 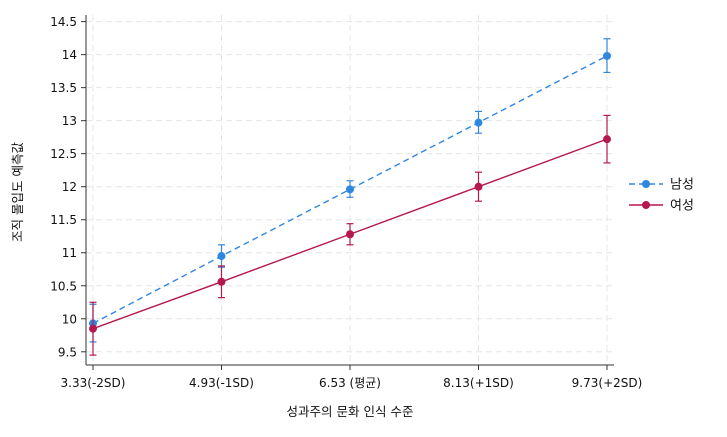 What do you see at coordinates (63, 286) in the screenshot?
I see `y-tick-label: 10.5` at bounding box center [63, 286].